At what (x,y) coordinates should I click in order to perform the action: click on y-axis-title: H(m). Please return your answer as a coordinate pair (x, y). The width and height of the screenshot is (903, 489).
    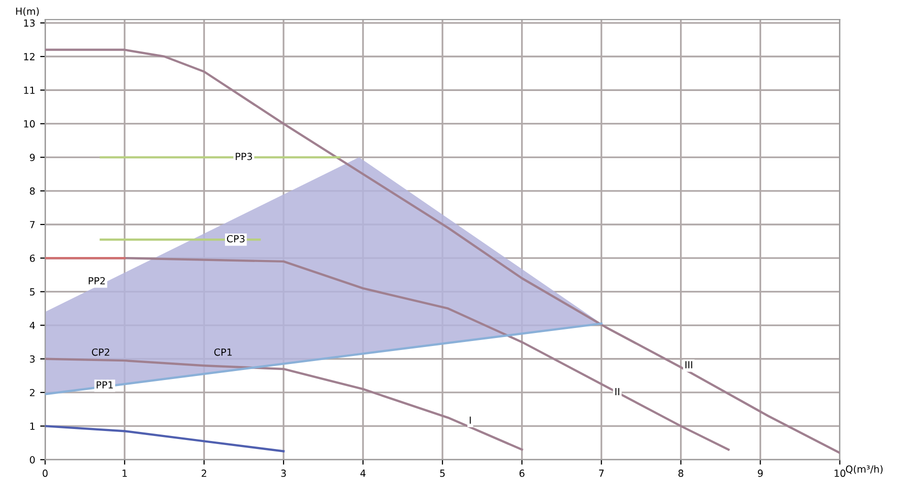
    Looking at the image, I should click on (27, 11).